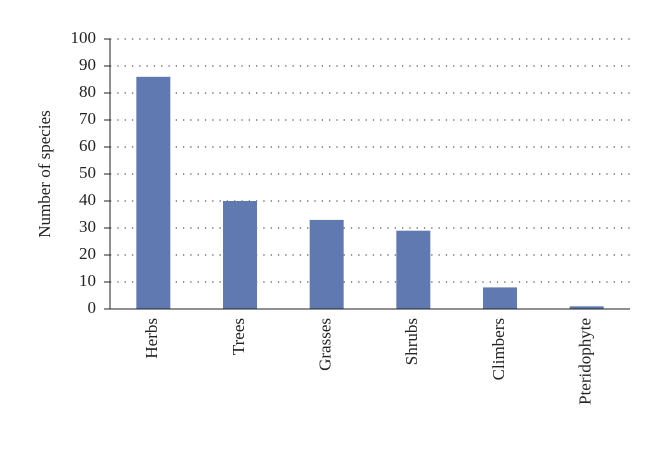 This screenshot has width=660, height=460. What do you see at coordinates (87, 64) in the screenshot?
I see `y-tick-label: 90` at bounding box center [87, 64].